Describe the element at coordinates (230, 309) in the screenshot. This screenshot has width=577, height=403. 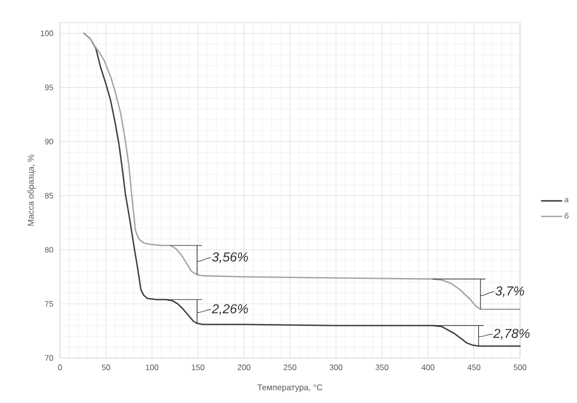
I see `annotation: 2,26%` at that location.